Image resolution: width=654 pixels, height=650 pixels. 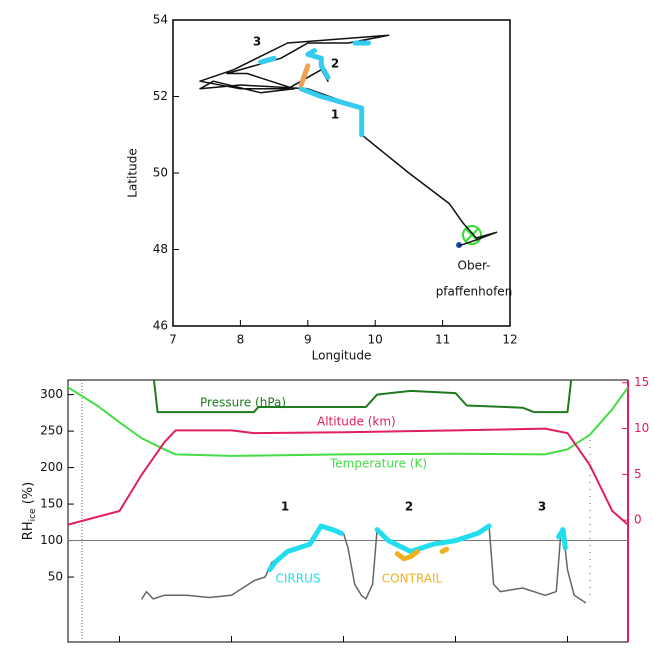 I want to click on y-axis-label-part: RH, so click(x=28, y=530).